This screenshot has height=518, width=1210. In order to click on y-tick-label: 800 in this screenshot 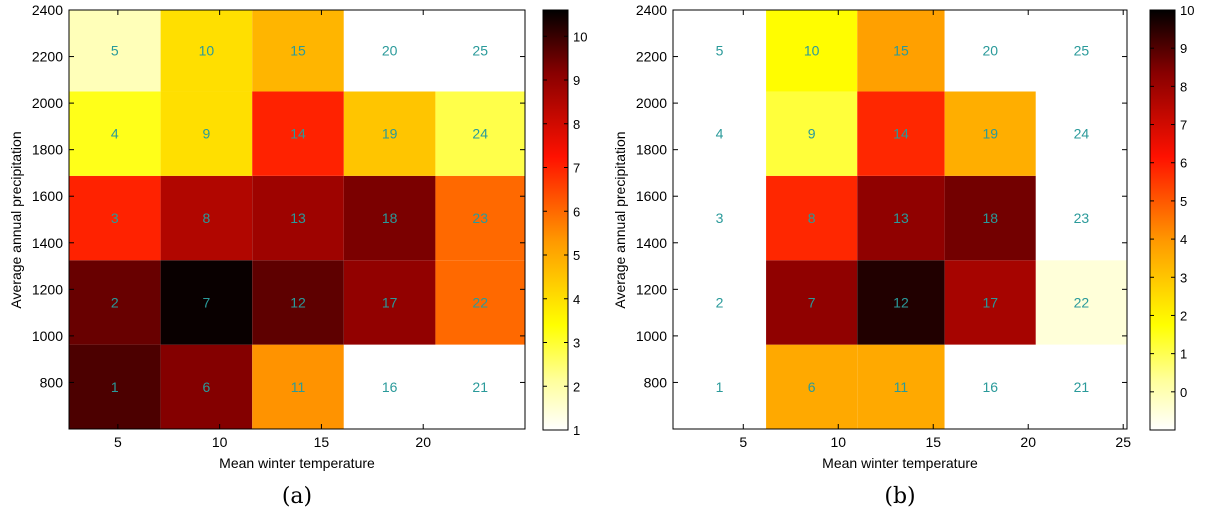, I will do `click(656, 382)`.